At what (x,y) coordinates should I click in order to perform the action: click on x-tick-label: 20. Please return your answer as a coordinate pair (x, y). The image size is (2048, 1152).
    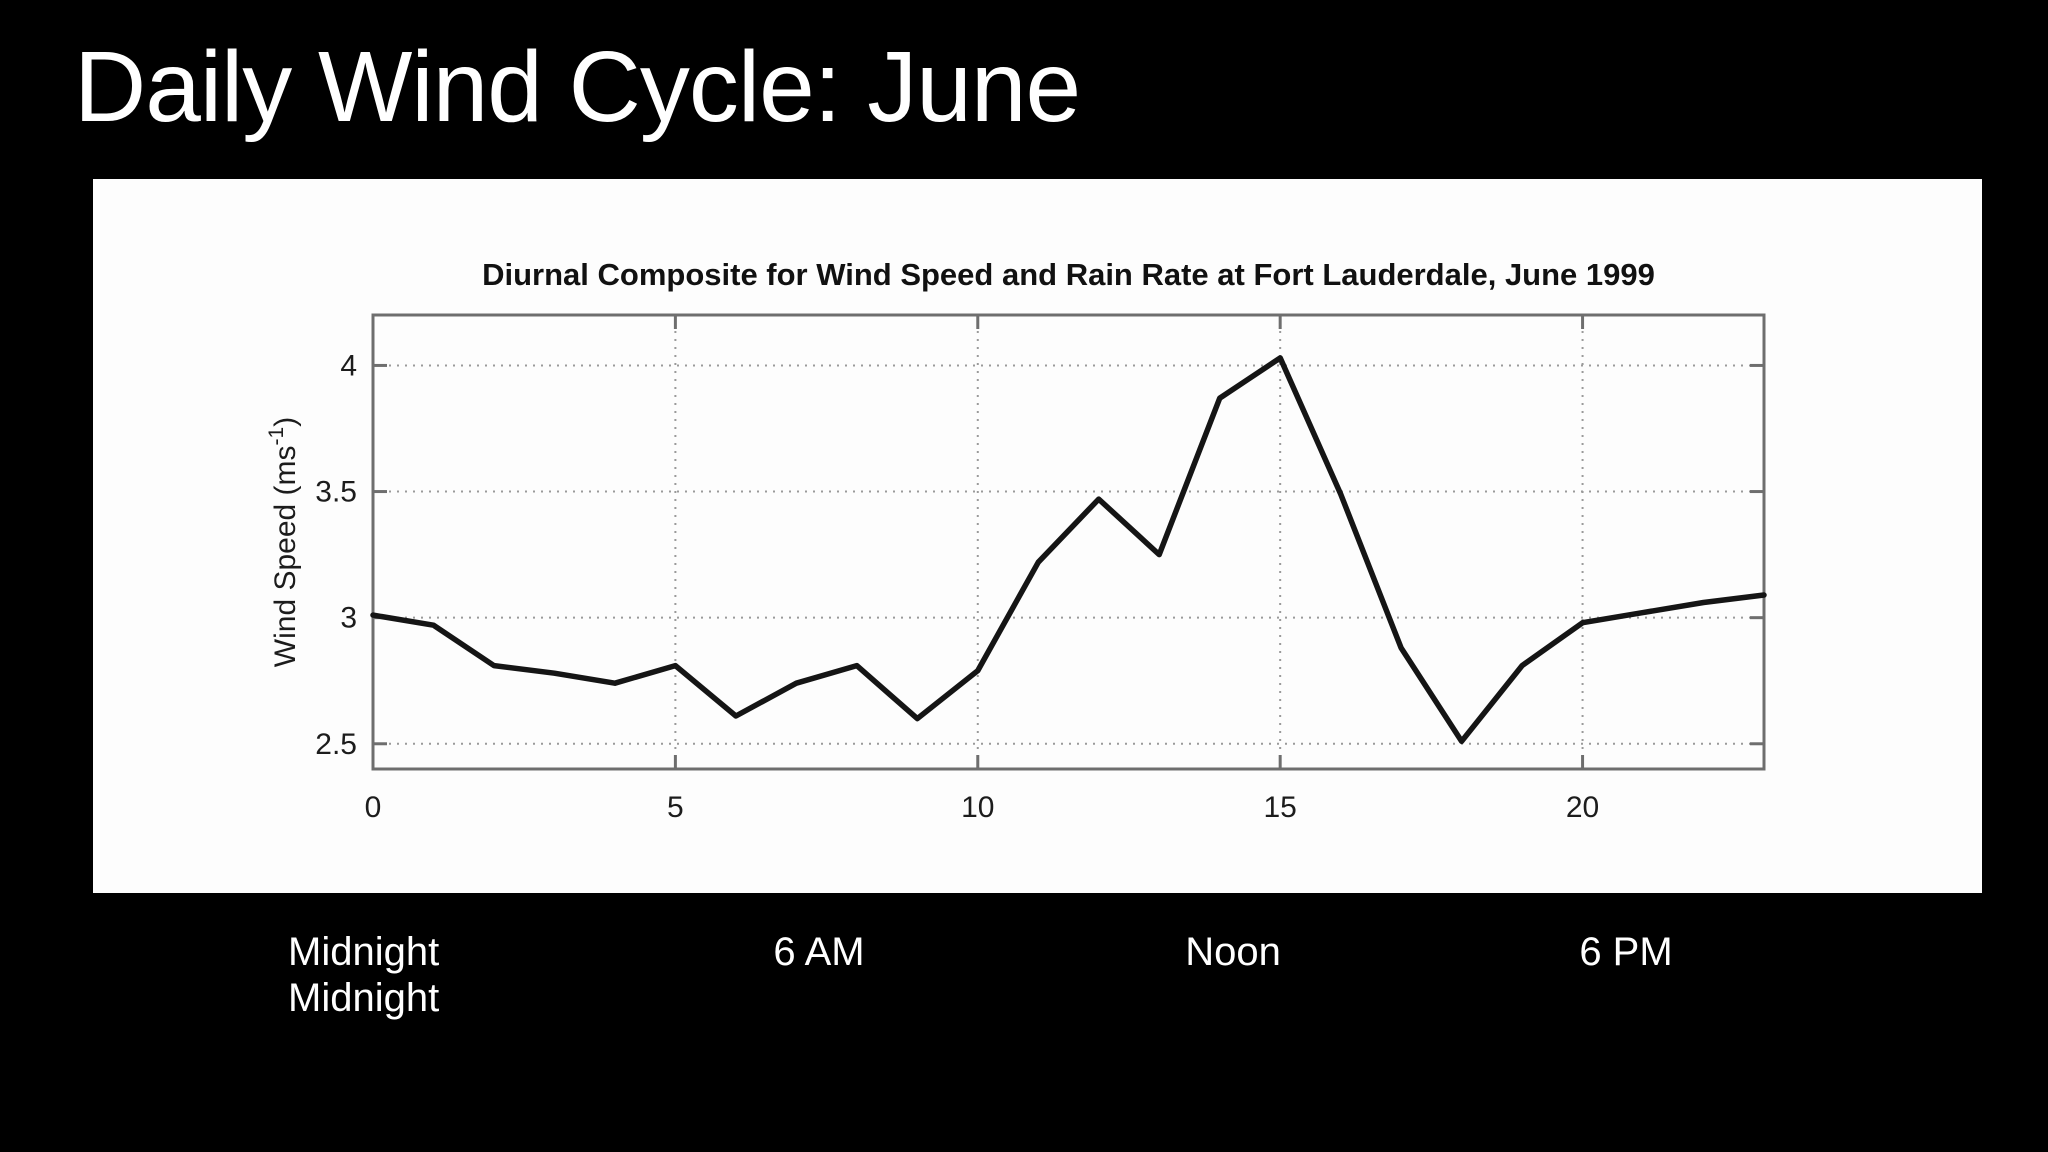
    Looking at the image, I should click on (1582, 807).